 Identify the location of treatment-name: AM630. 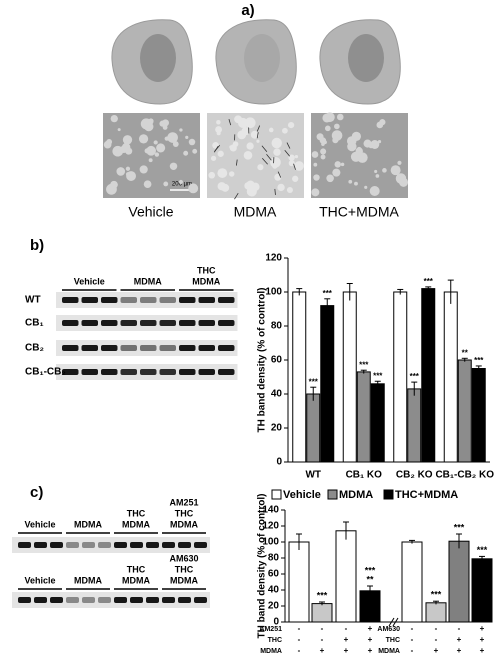
(388, 629).